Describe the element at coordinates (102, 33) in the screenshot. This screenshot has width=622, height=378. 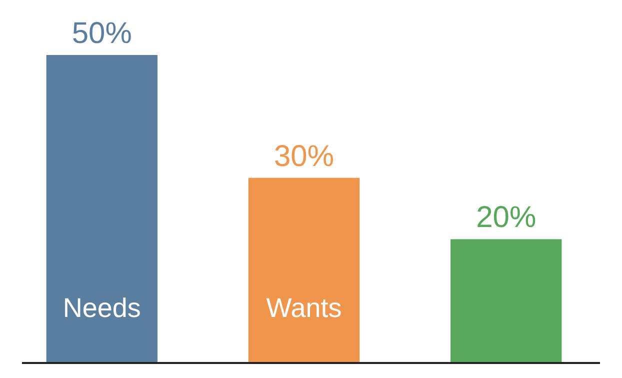
I see `data-label: 50%` at that location.